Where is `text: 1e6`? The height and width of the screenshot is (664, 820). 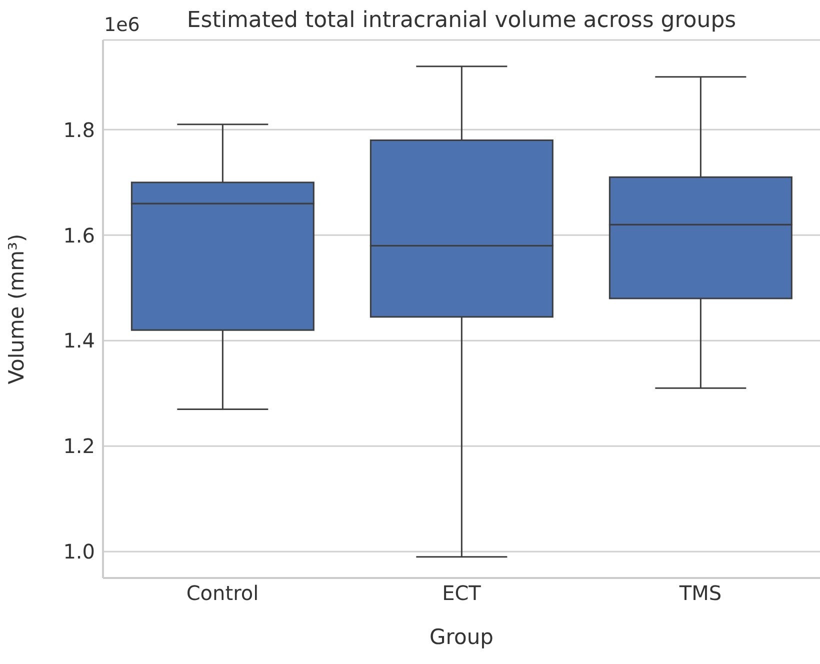
text: 1e6 is located at coordinates (122, 25).